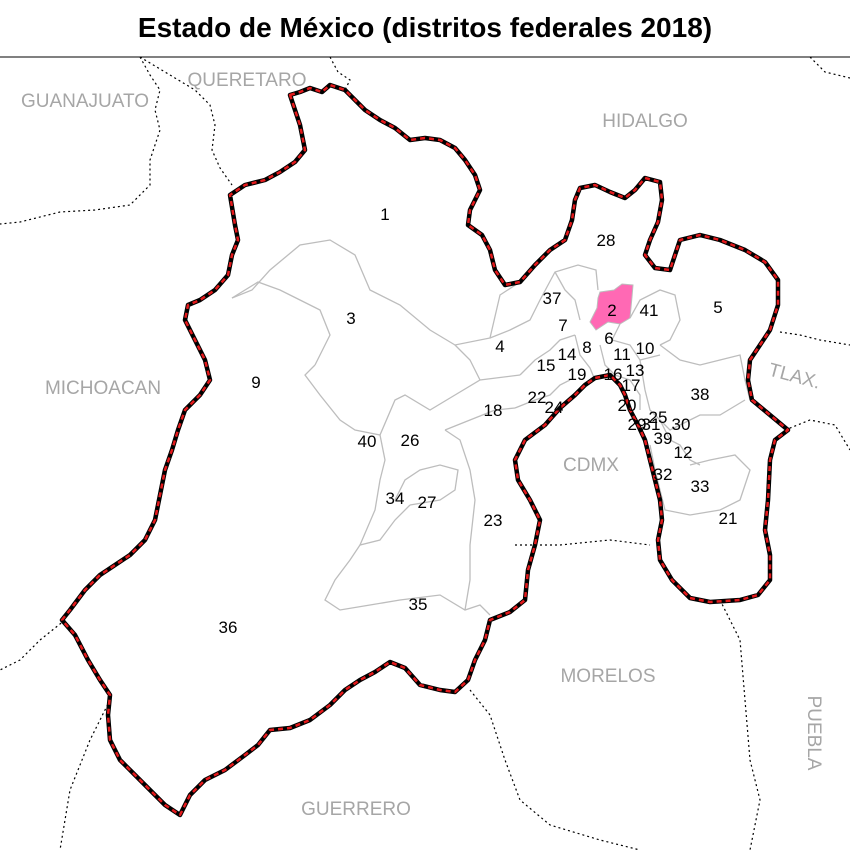  I want to click on district-label: 12, so click(683, 452).